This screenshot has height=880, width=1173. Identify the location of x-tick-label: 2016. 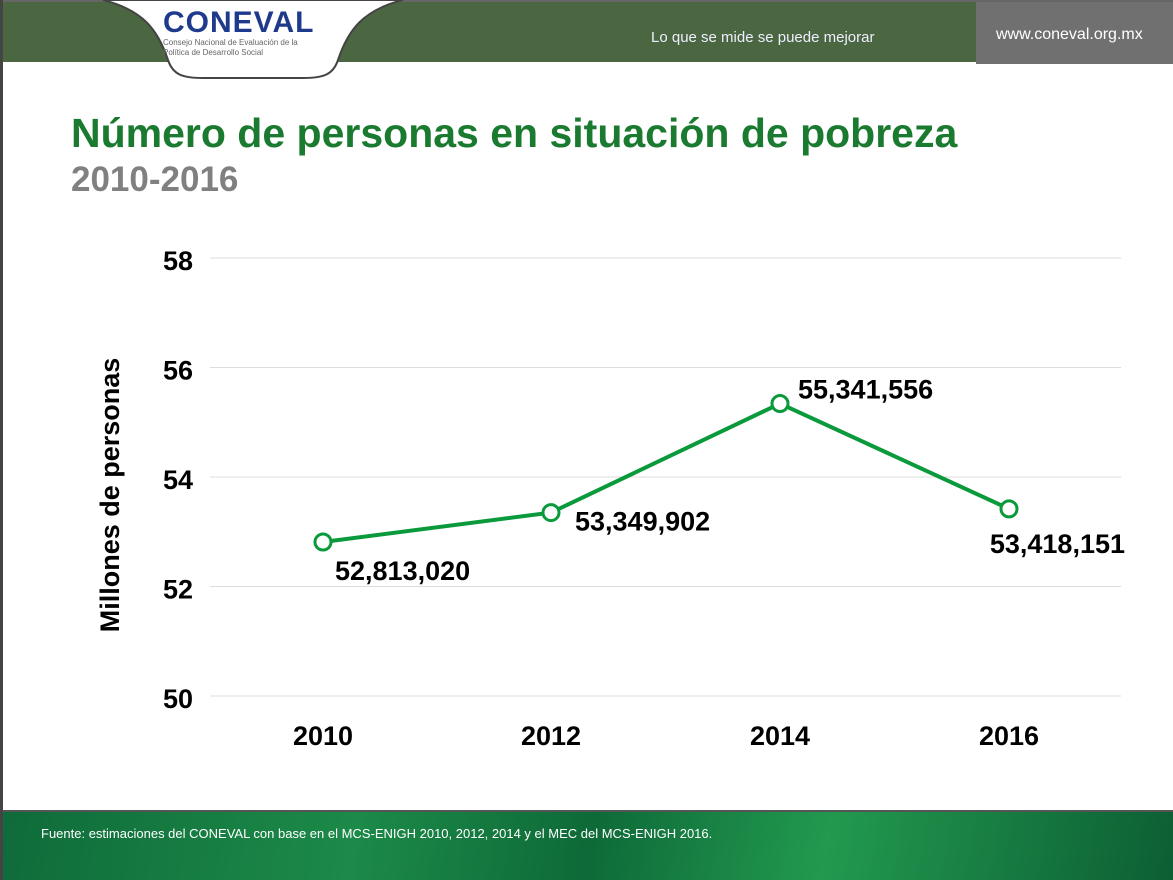
(1009, 736).